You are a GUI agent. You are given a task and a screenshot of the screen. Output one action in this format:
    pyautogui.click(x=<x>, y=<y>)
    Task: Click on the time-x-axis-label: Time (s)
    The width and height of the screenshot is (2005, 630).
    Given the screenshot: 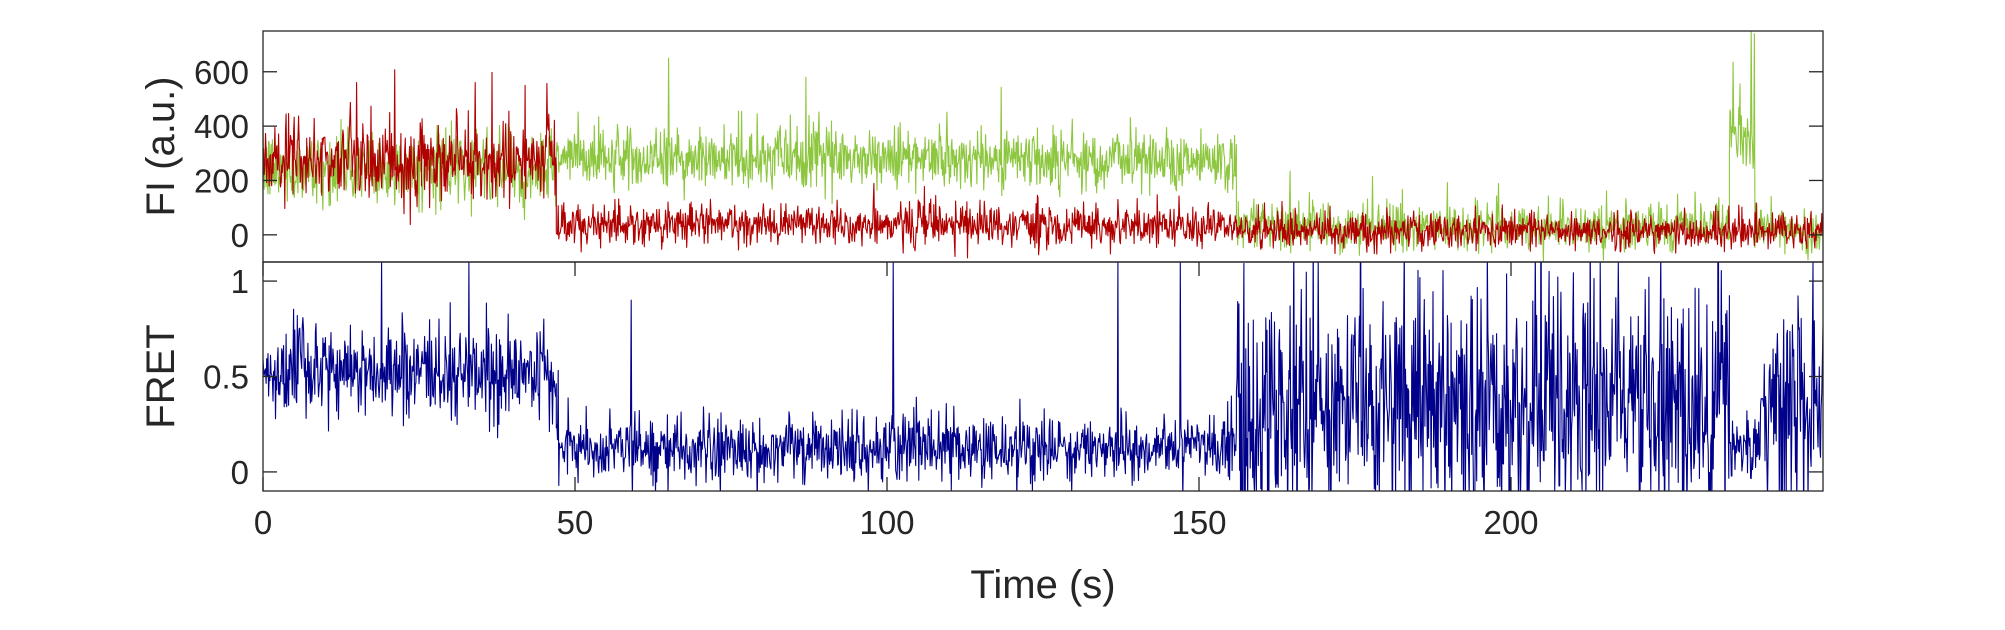 What is the action you would take?
    pyautogui.click(x=1042, y=585)
    